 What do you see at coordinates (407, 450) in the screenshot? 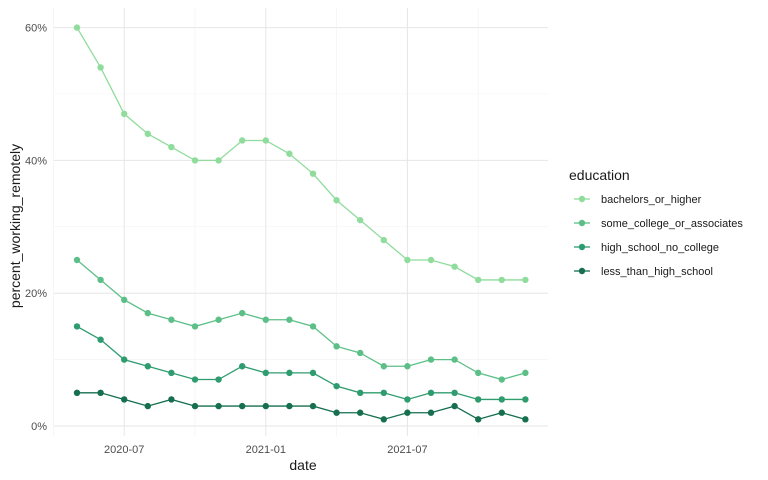
I see `x-tick-label: 2021-07` at bounding box center [407, 450].